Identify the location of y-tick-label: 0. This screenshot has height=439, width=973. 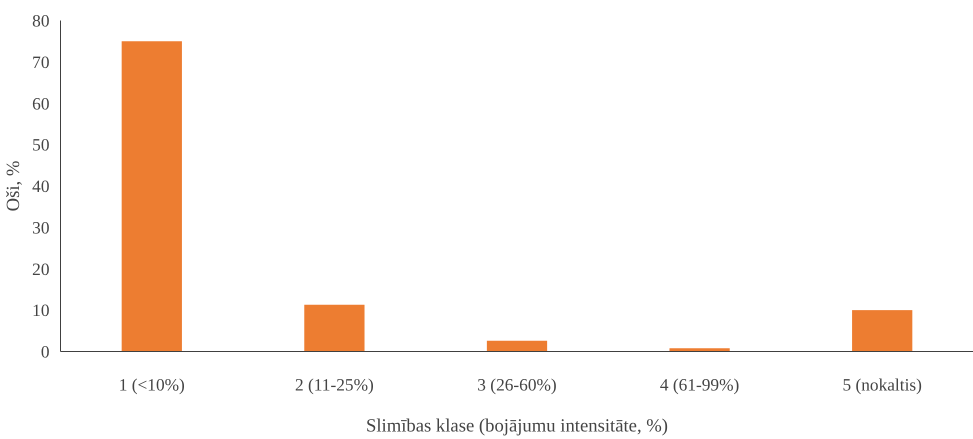
(45, 352).